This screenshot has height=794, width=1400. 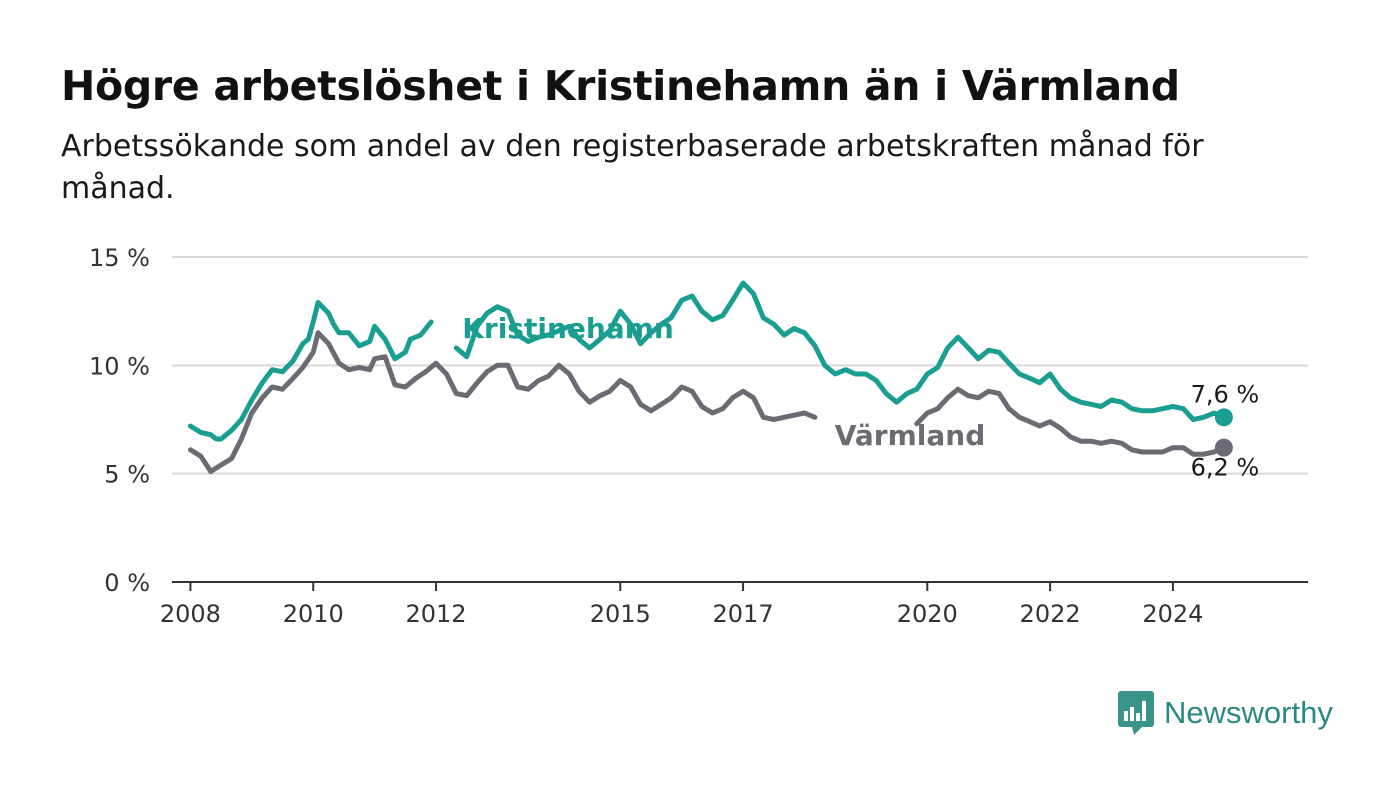 What do you see at coordinates (190, 614) in the screenshot?
I see `x-tick-label: 2008` at bounding box center [190, 614].